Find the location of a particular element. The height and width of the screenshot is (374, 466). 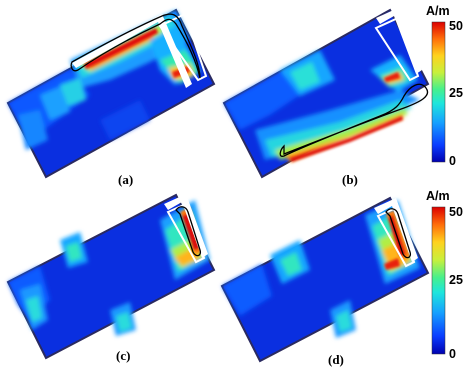

panel-label: (d) is located at coordinates (336, 359).